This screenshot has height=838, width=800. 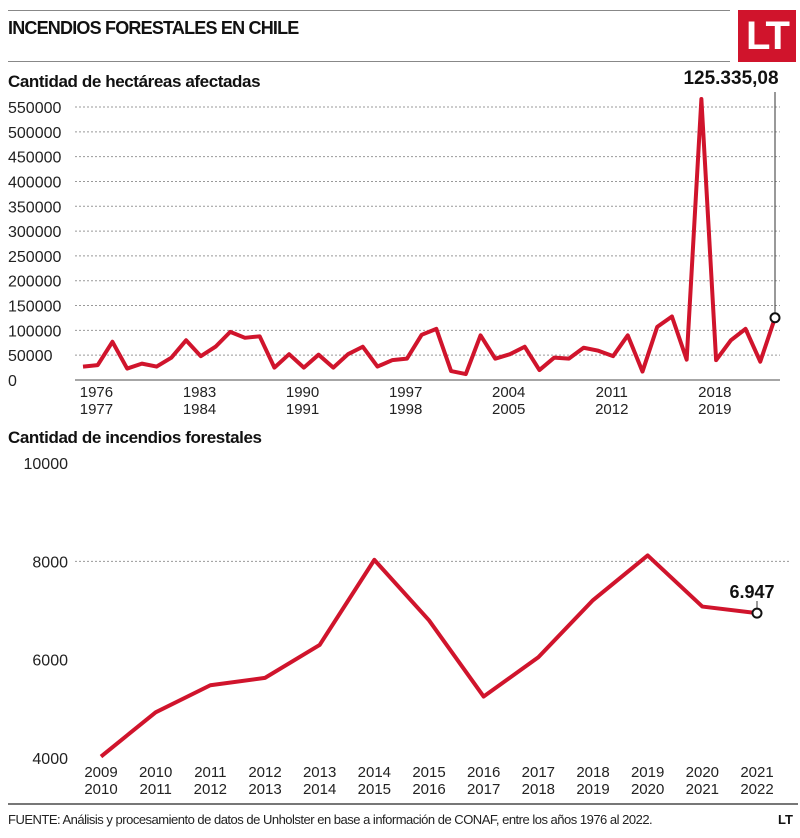 I want to click on x-tick-label: 2005, so click(x=508, y=409).